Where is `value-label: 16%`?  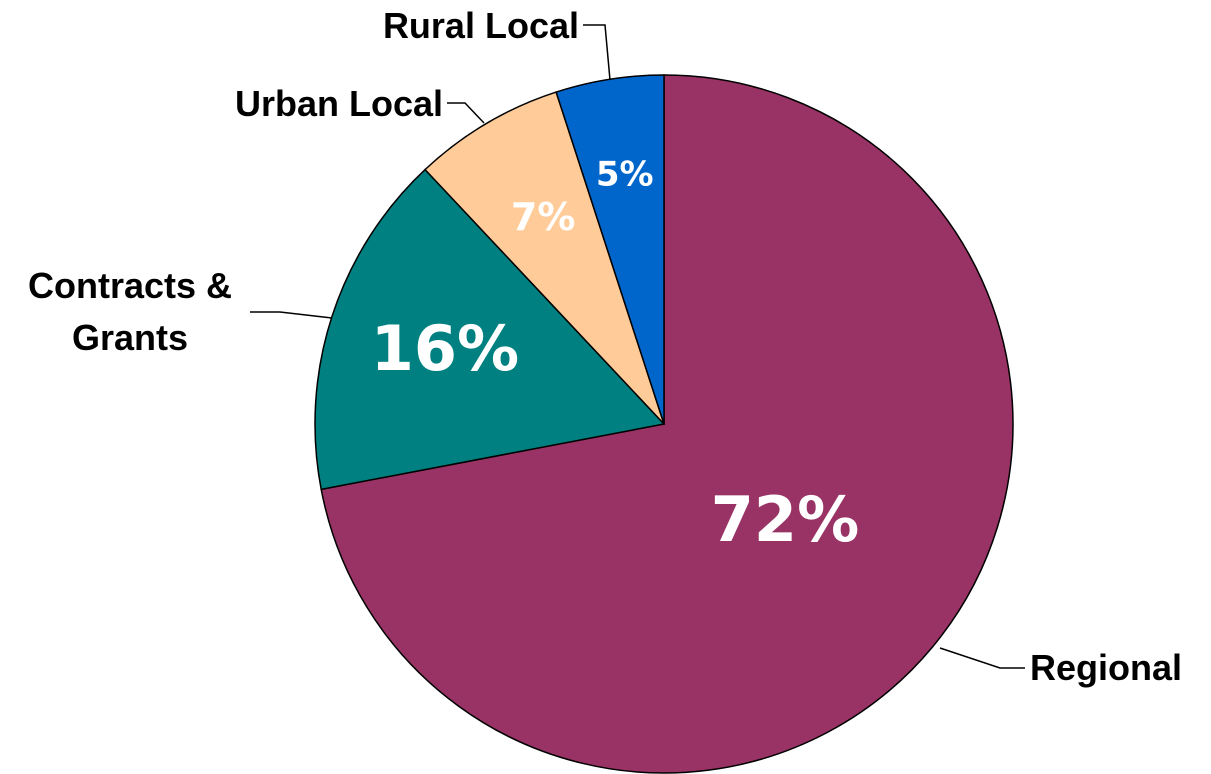
value-label: 16% is located at coordinates (445, 348).